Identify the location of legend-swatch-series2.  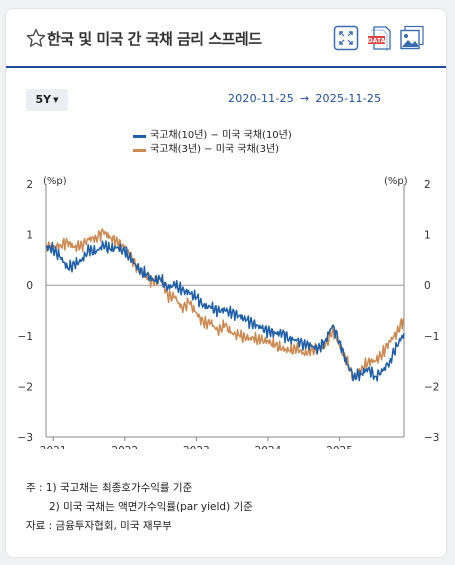
(139, 150).